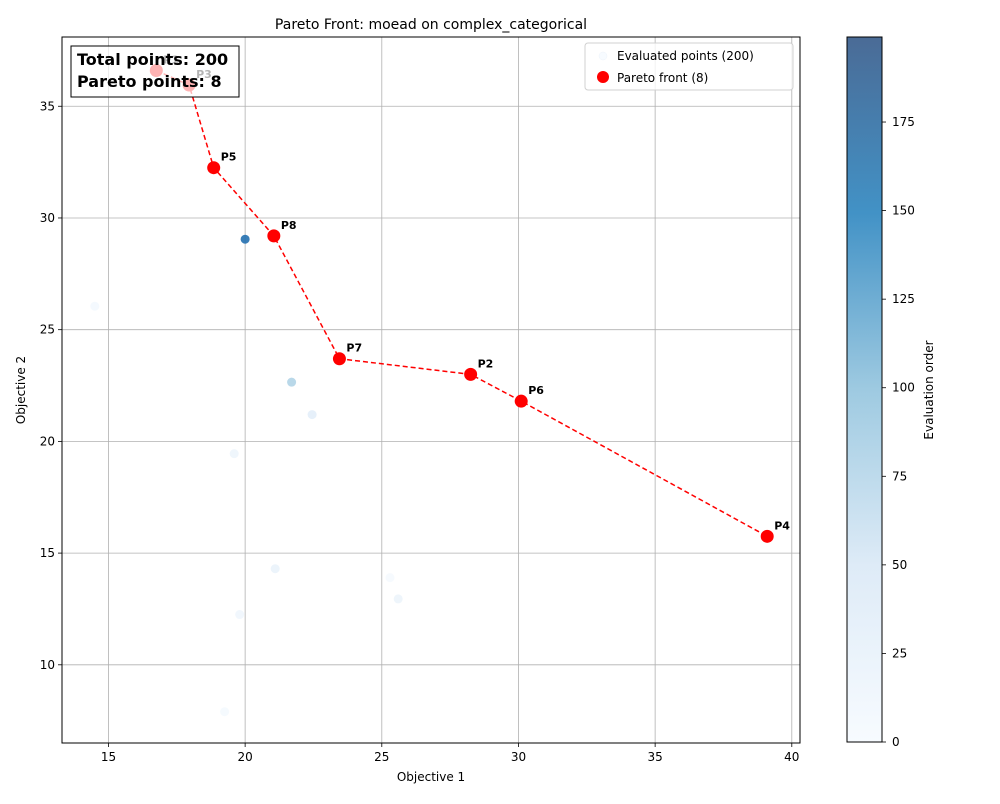 This screenshot has width=1000, height=804. What do you see at coordinates (51, 385) in the screenshot?
I see `y-axis-ticks: 10 15 20 25 30 35` at bounding box center [51, 385].